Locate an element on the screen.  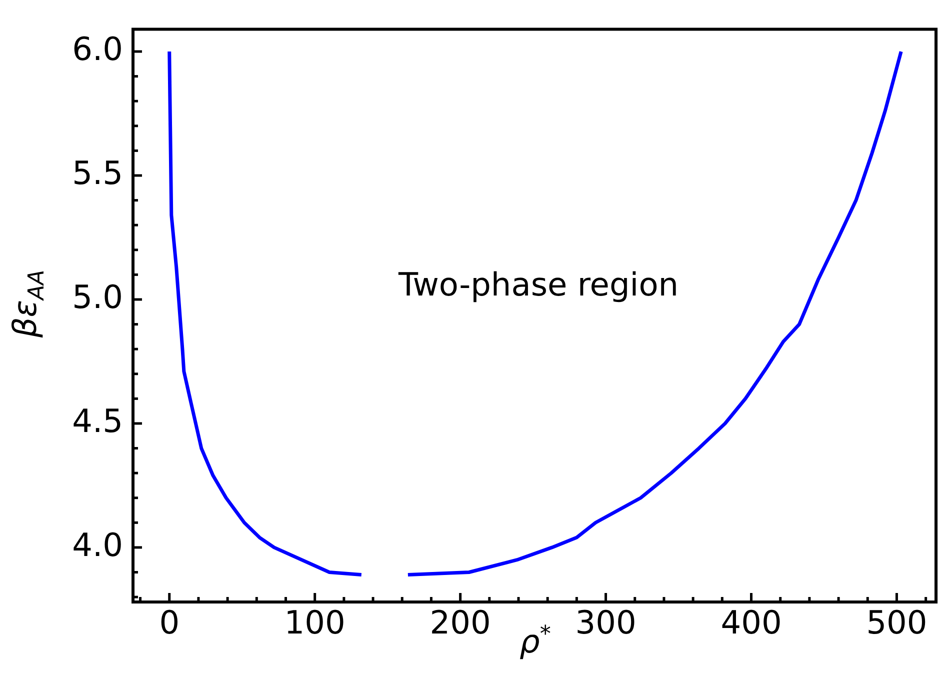
y-tick-label: 5.5 is located at coordinates (97, 173).